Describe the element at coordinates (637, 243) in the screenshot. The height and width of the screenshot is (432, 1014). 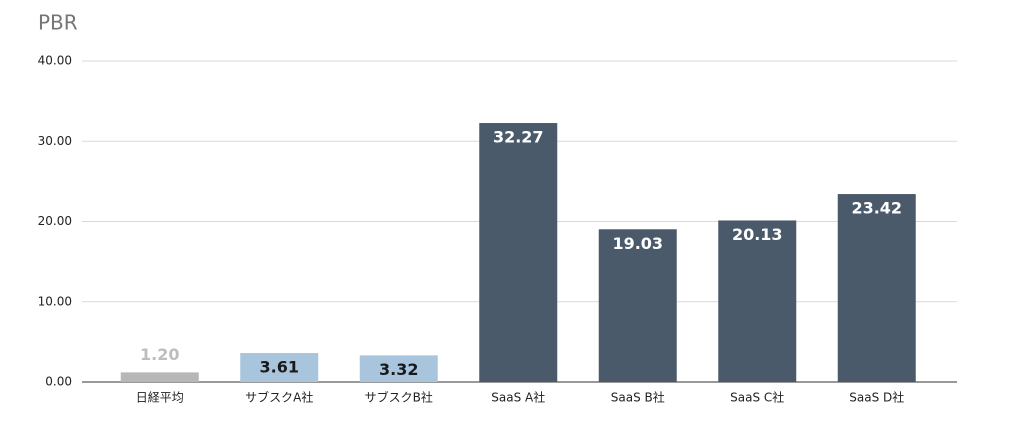
I see `data-label: 19.03` at that location.